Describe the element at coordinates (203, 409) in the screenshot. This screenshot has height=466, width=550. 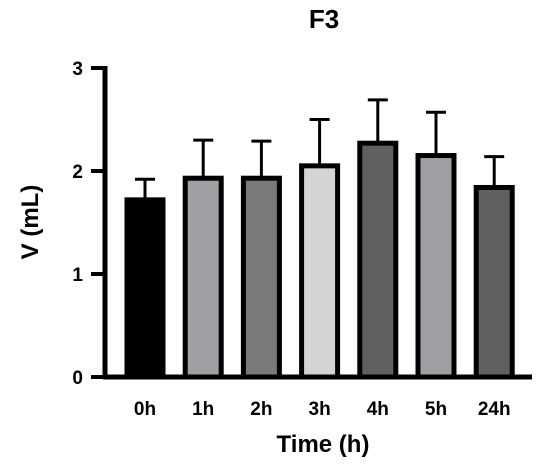
I see `x-tick-label: 1h` at that location.